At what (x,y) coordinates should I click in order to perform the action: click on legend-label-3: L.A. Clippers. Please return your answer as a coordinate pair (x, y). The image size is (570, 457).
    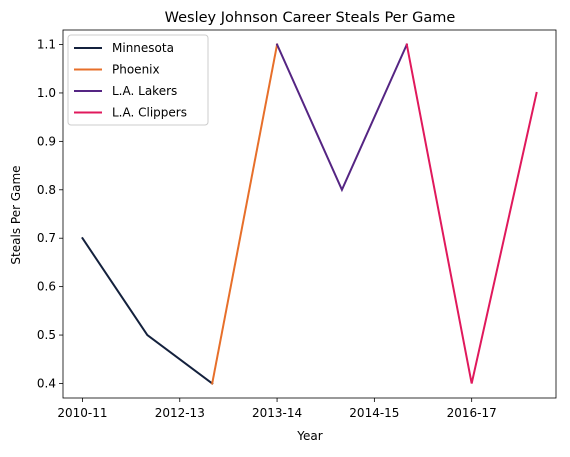
    Looking at the image, I should click on (149, 113).